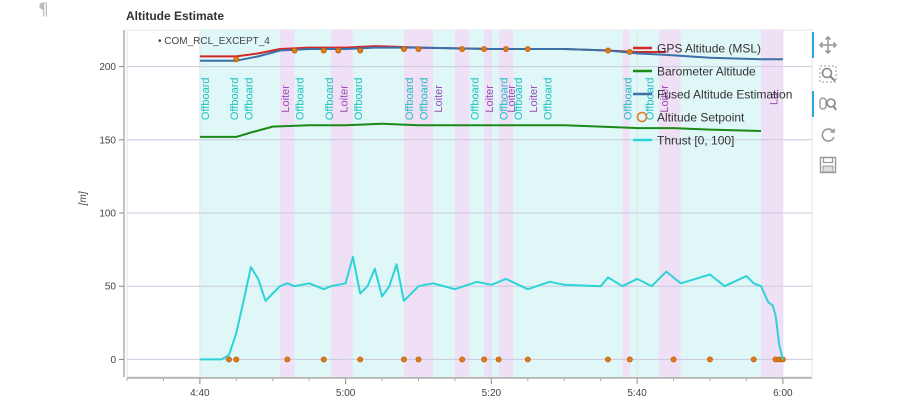 The height and width of the screenshot is (403, 915). I want to click on y-tick-label: 50, so click(111, 287).